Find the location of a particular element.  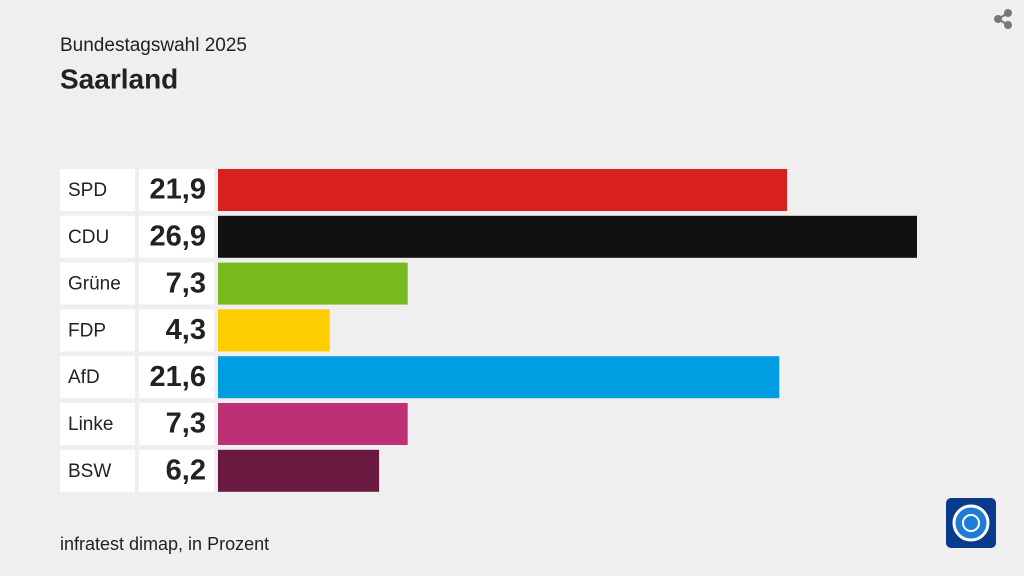

value-label: 4,3 is located at coordinates (186, 330).